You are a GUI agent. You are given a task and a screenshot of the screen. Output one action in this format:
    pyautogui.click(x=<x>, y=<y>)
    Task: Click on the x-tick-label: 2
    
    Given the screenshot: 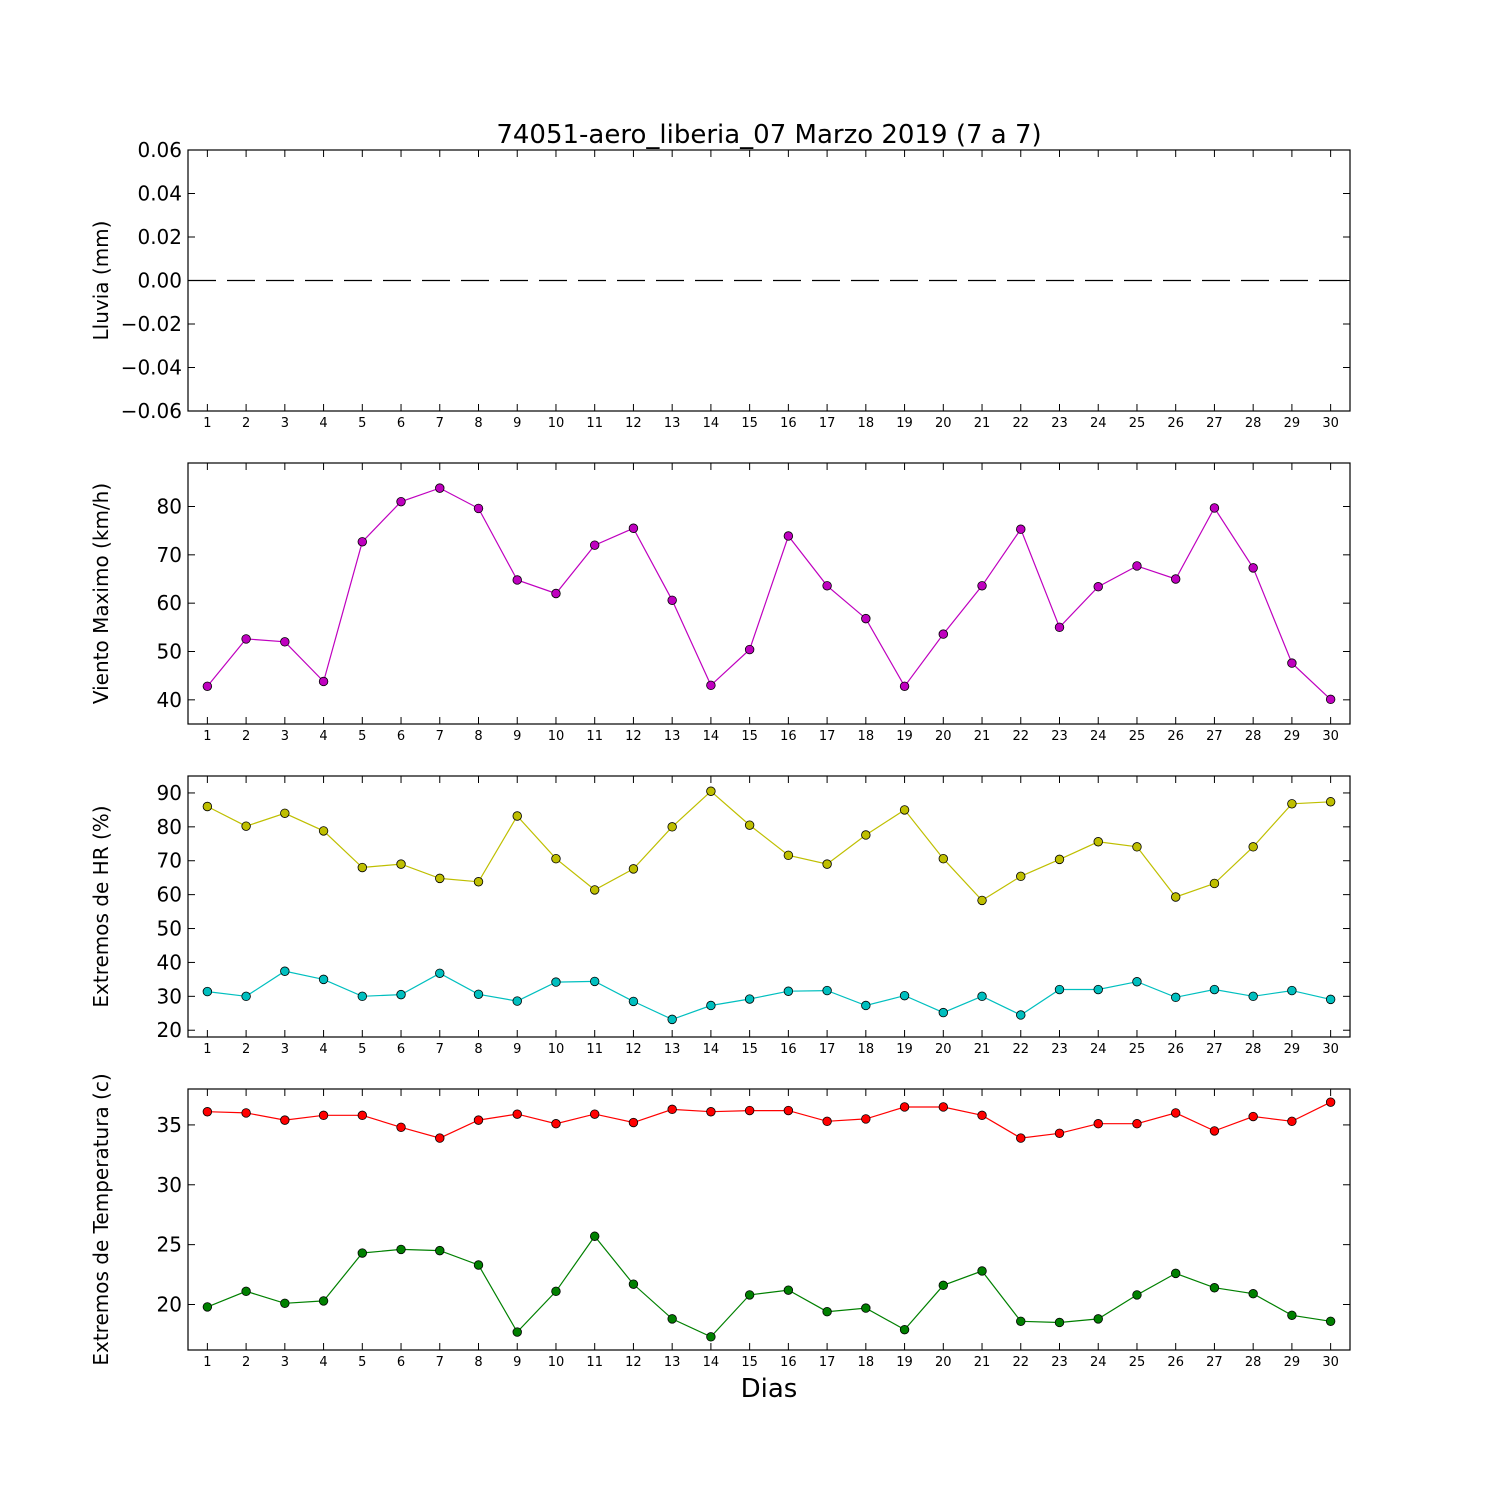 What is the action you would take?
    pyautogui.click(x=246, y=423)
    